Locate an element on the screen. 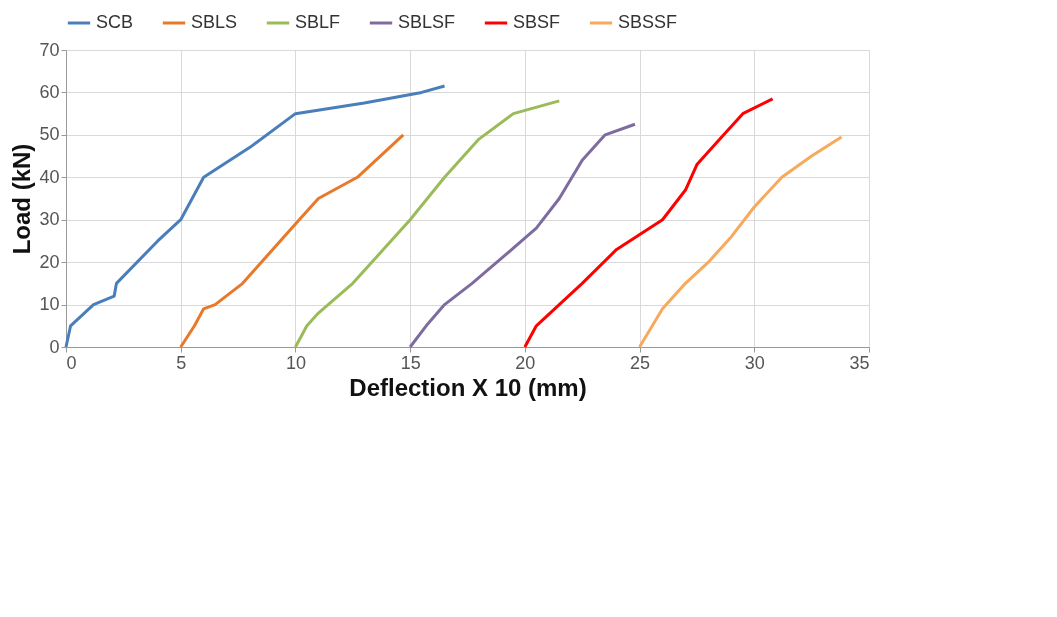  y-tick-label: 70 is located at coordinates (49, 49).